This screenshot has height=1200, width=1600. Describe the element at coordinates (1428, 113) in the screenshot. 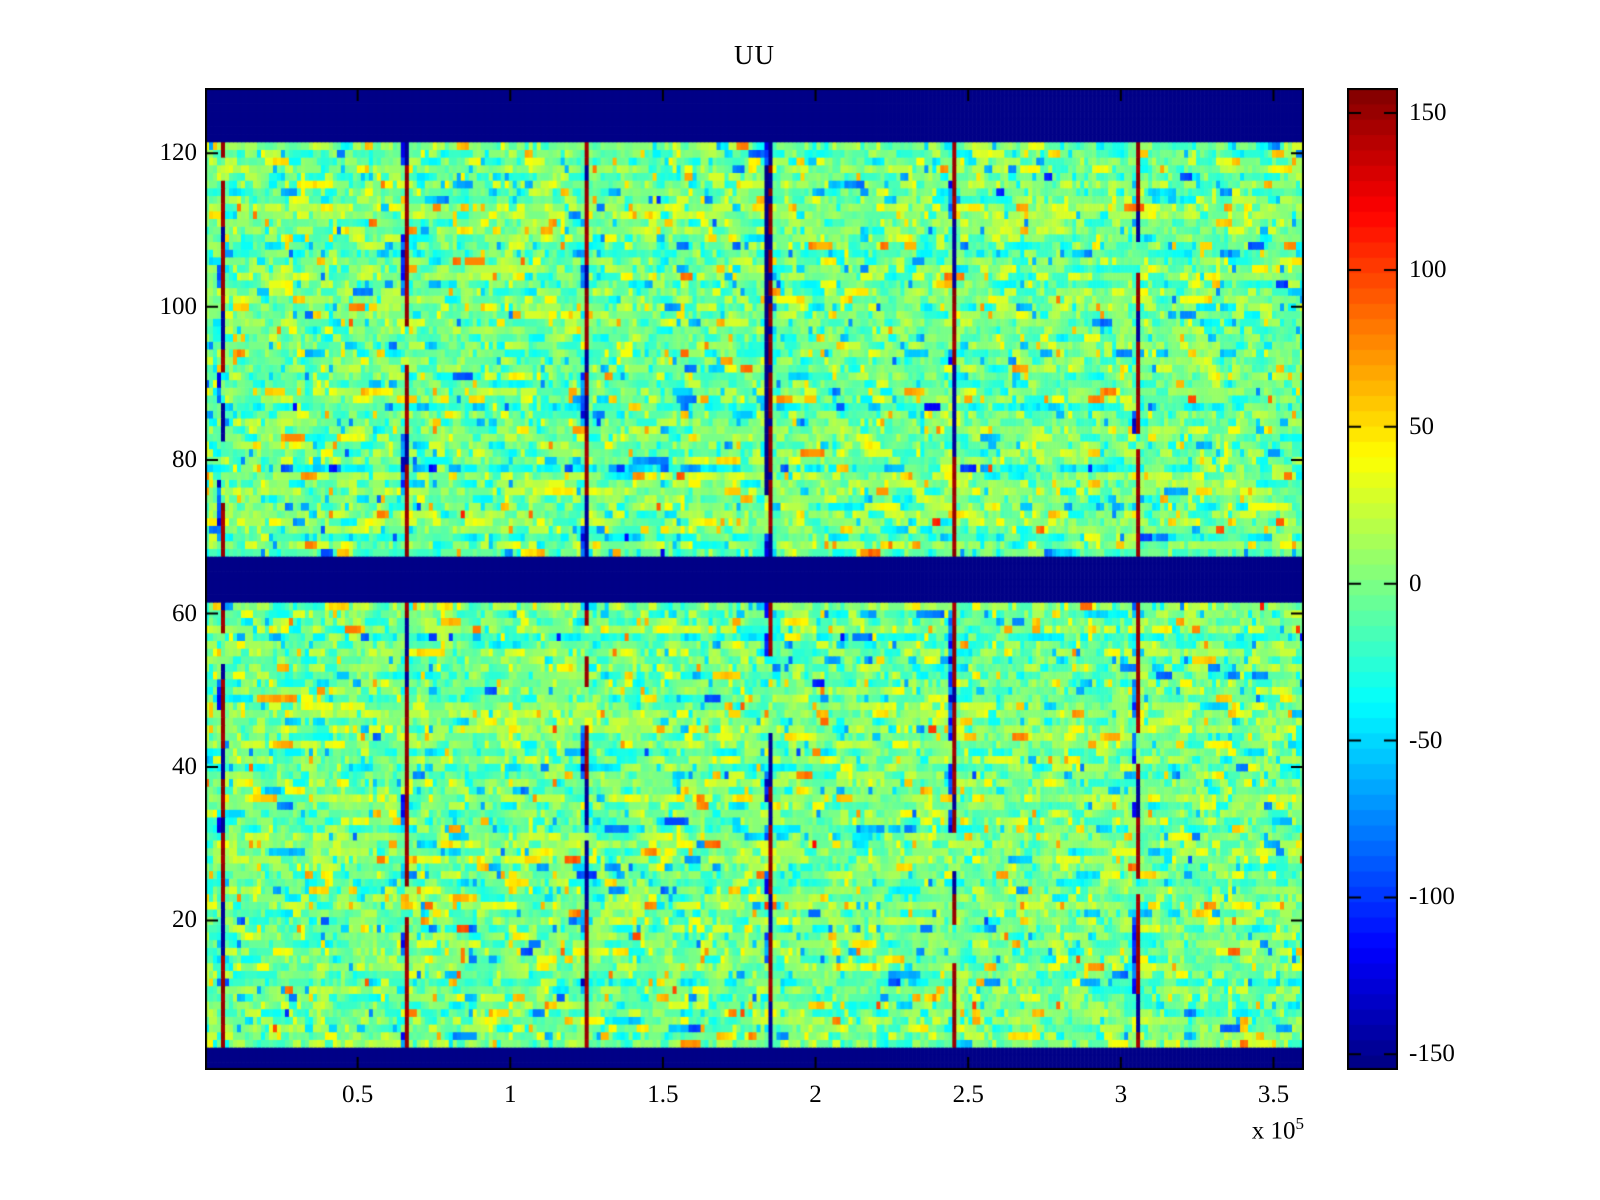

I see `colorbar-tick-label: 150` at that location.